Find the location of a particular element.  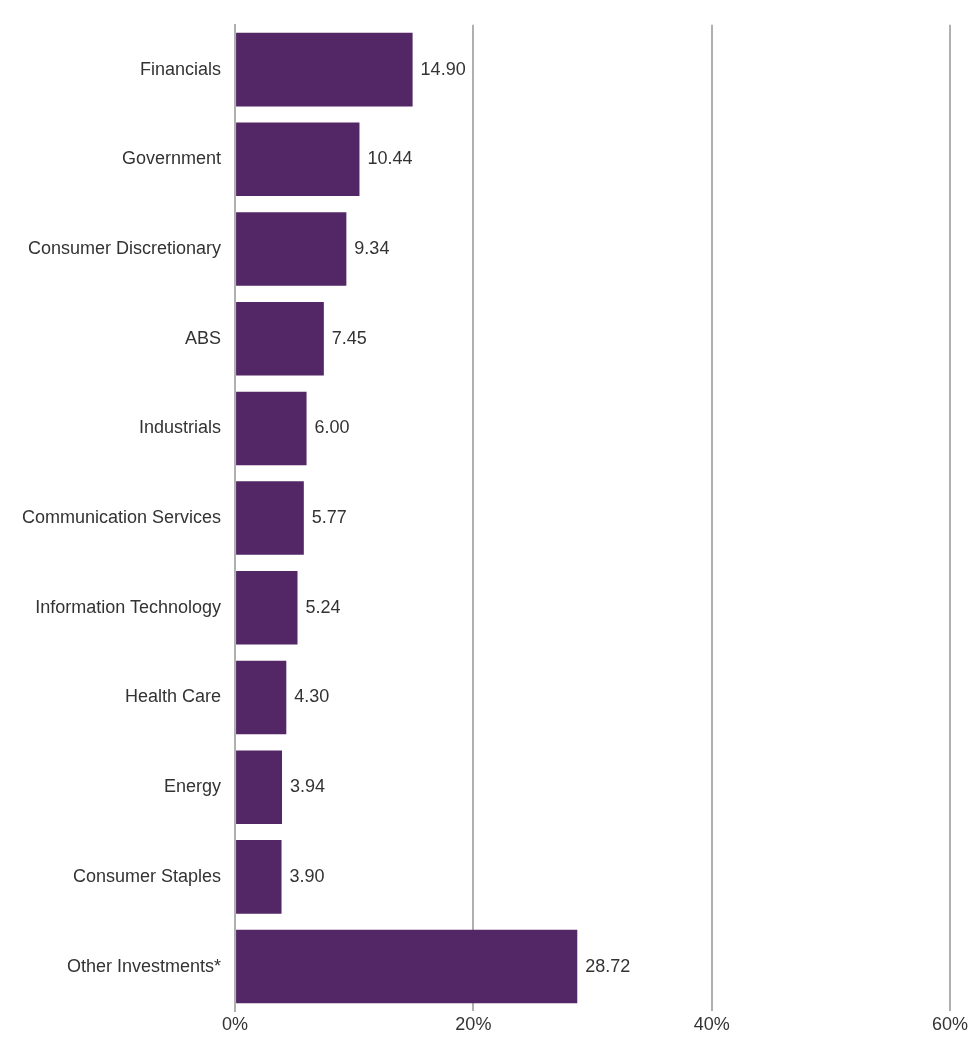

data-label: 3.94 is located at coordinates (308, 786).